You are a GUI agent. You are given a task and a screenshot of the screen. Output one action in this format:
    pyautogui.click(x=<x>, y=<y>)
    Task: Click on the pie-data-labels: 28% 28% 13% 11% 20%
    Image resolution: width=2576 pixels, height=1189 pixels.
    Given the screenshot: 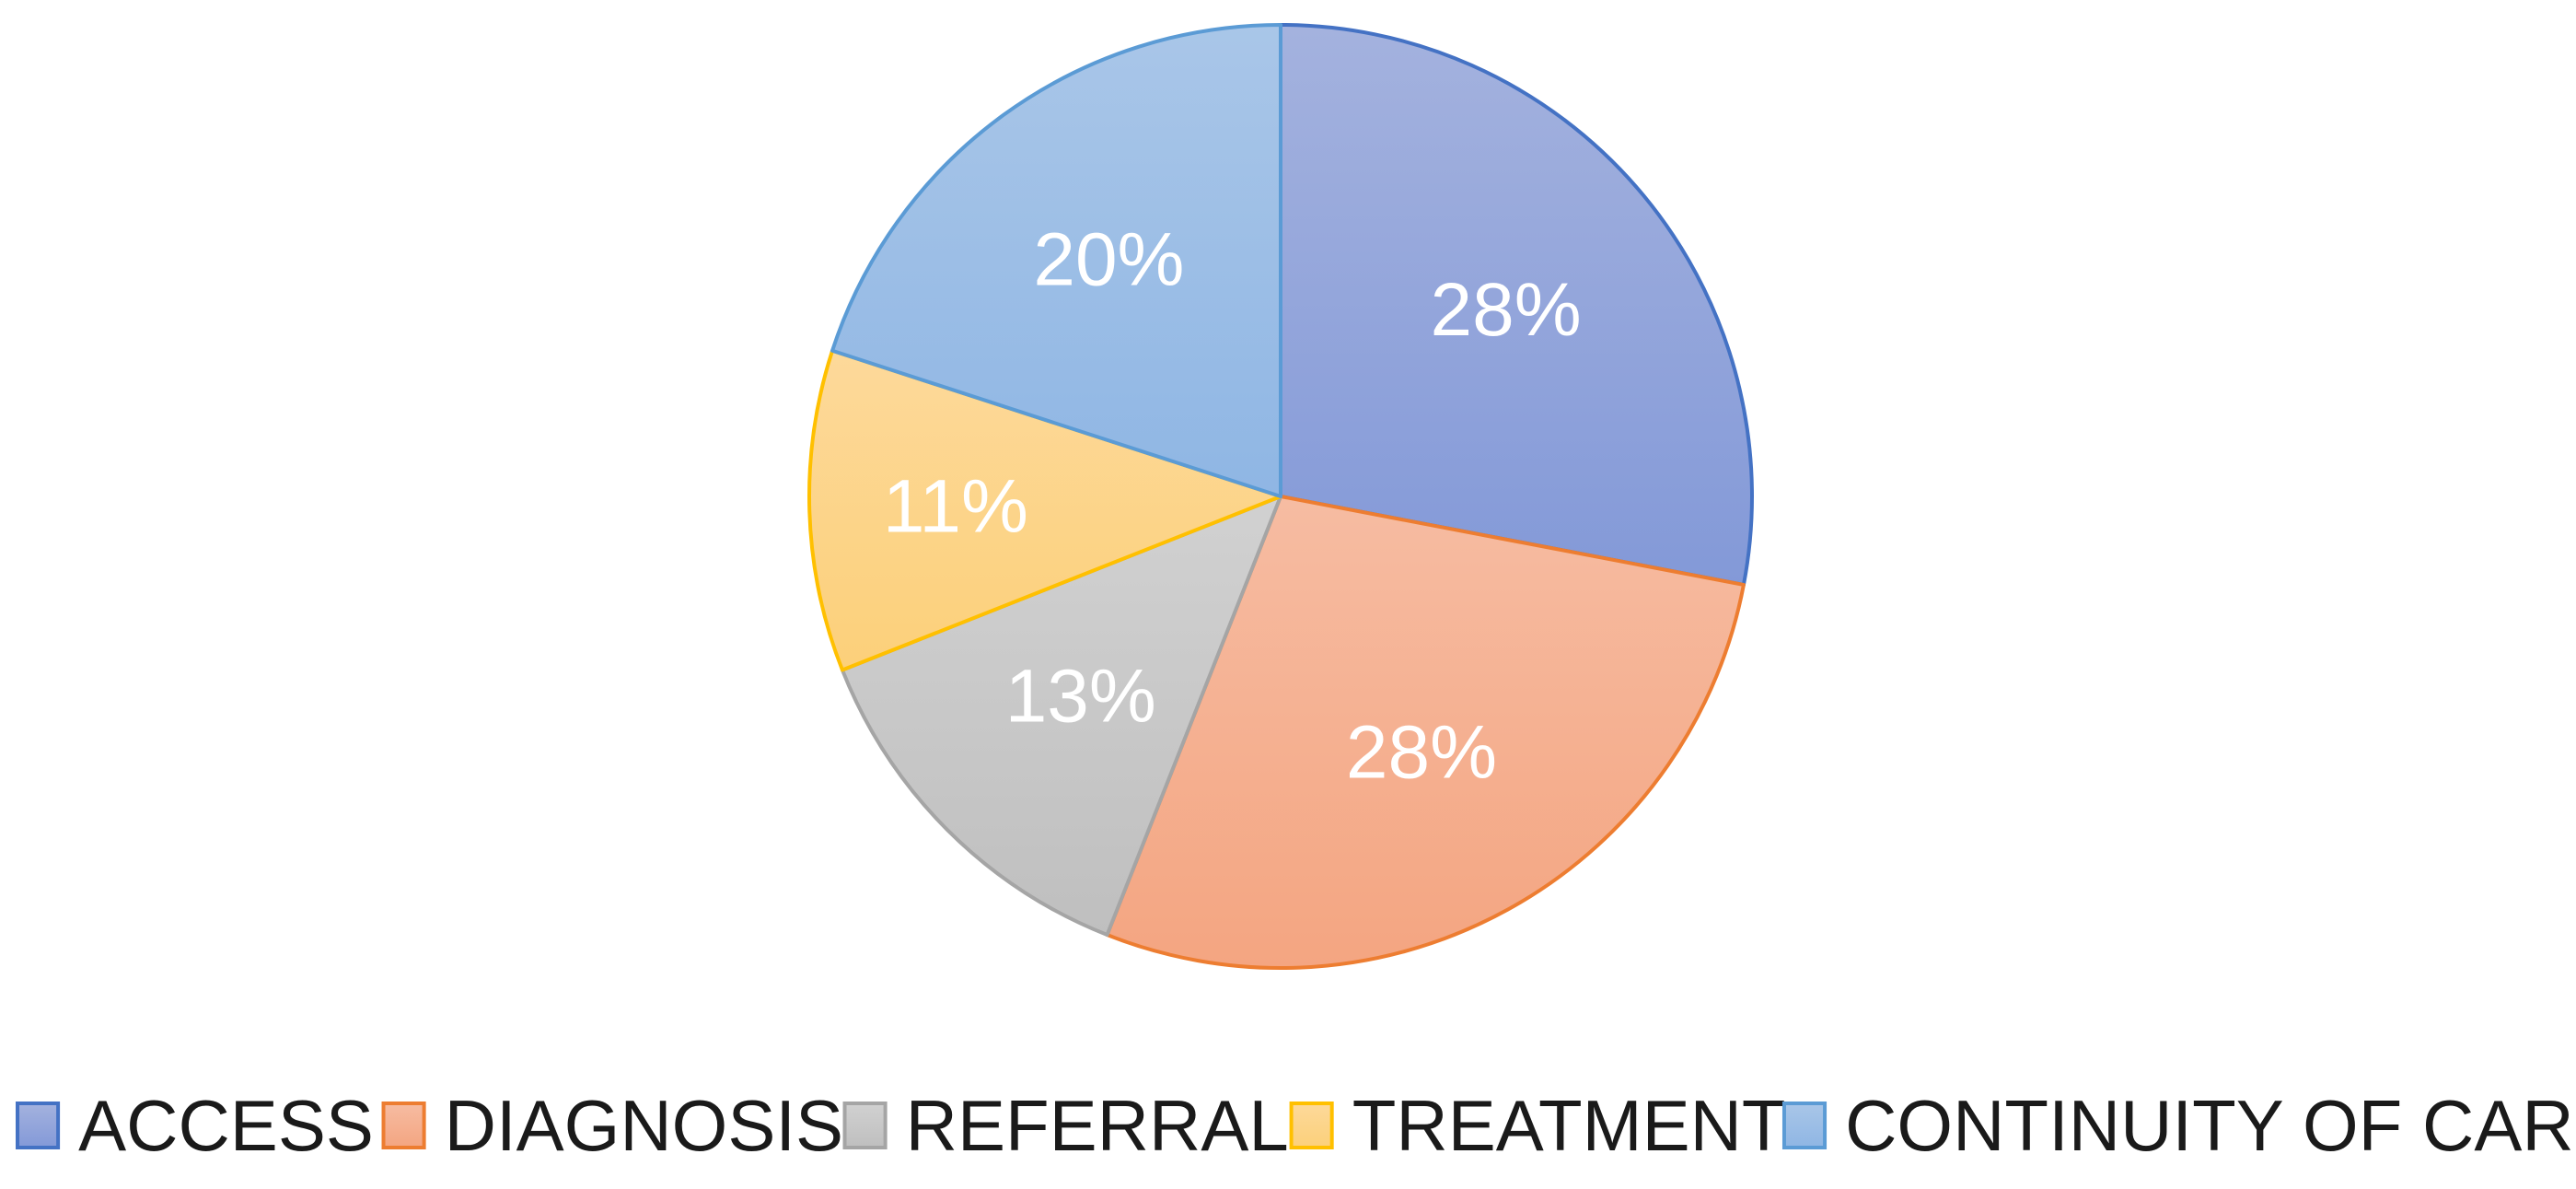 What is the action you would take?
    pyautogui.click(x=1232, y=507)
    